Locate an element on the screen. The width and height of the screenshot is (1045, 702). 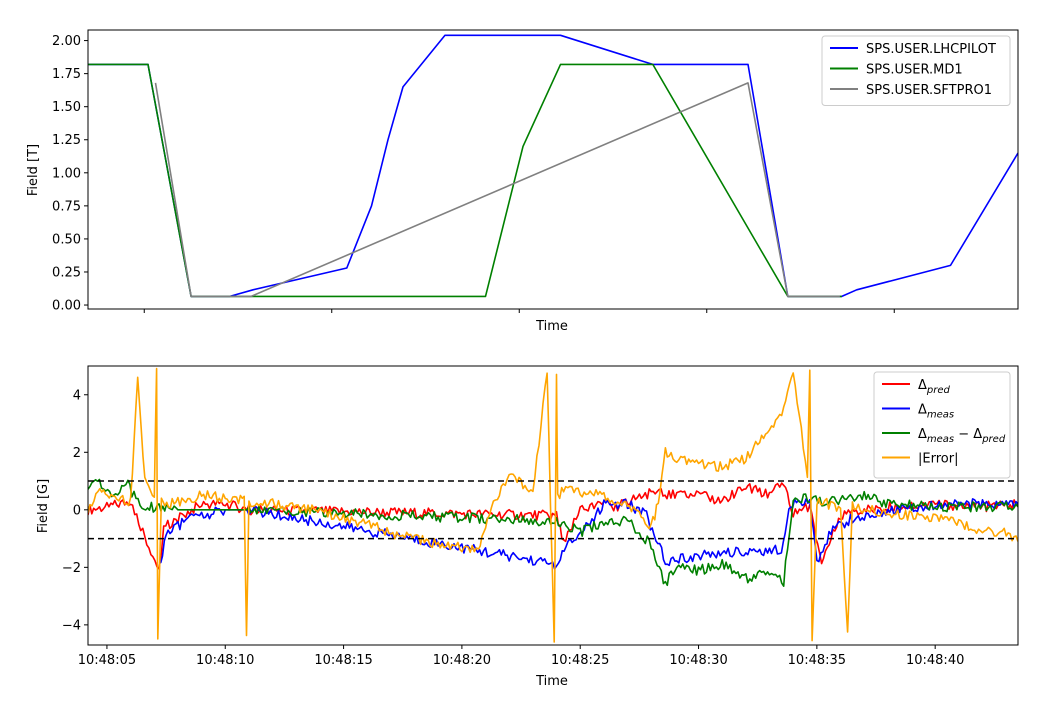
x-tick-label: 10:48:15 is located at coordinates (343, 660).